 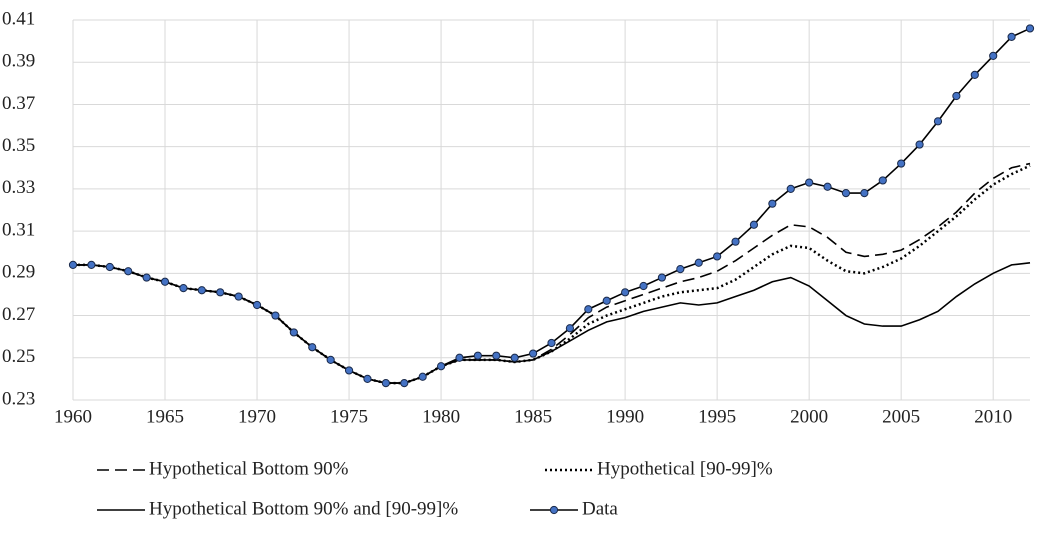 I want to click on x-tick-label: 1970, so click(x=257, y=416).